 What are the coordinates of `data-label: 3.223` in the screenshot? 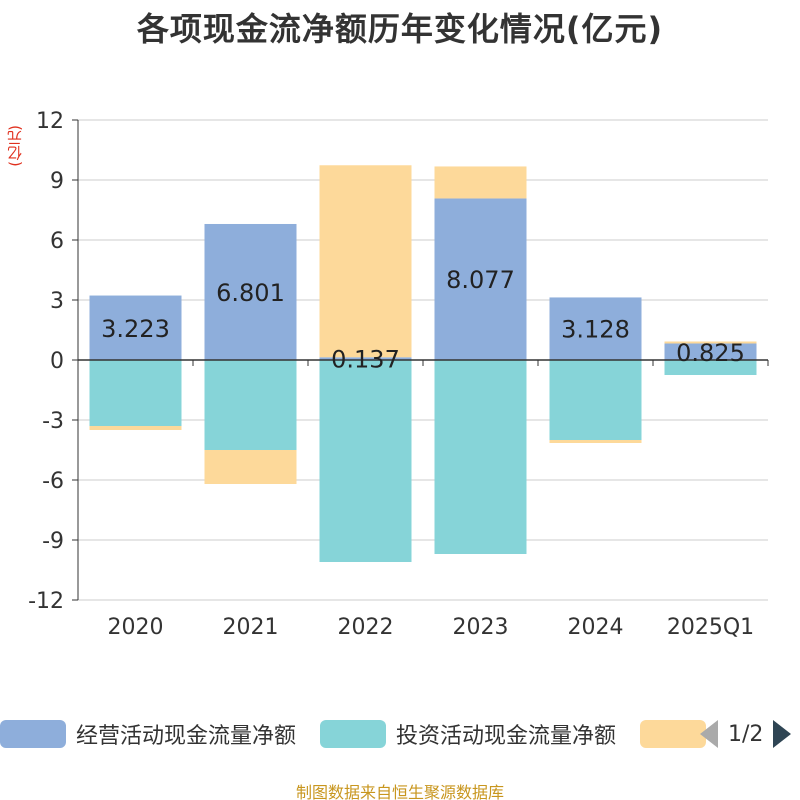 It's located at (135, 329).